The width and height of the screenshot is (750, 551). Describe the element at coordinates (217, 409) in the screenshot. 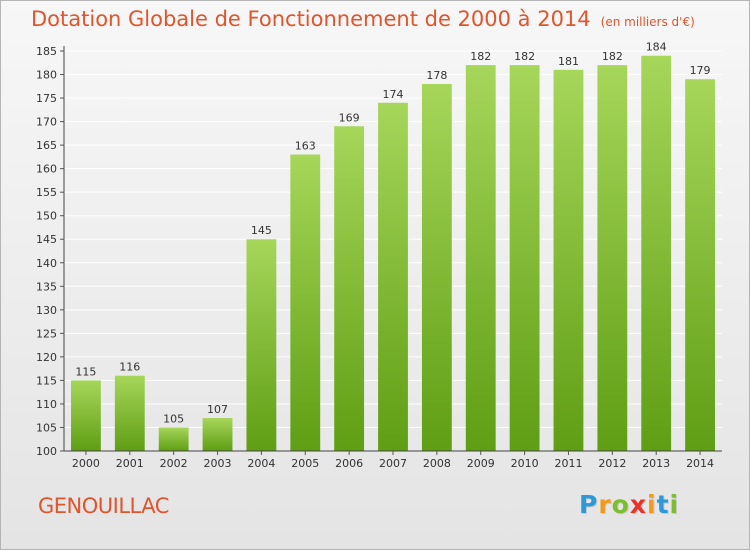

I see `data-label: 107` at that location.